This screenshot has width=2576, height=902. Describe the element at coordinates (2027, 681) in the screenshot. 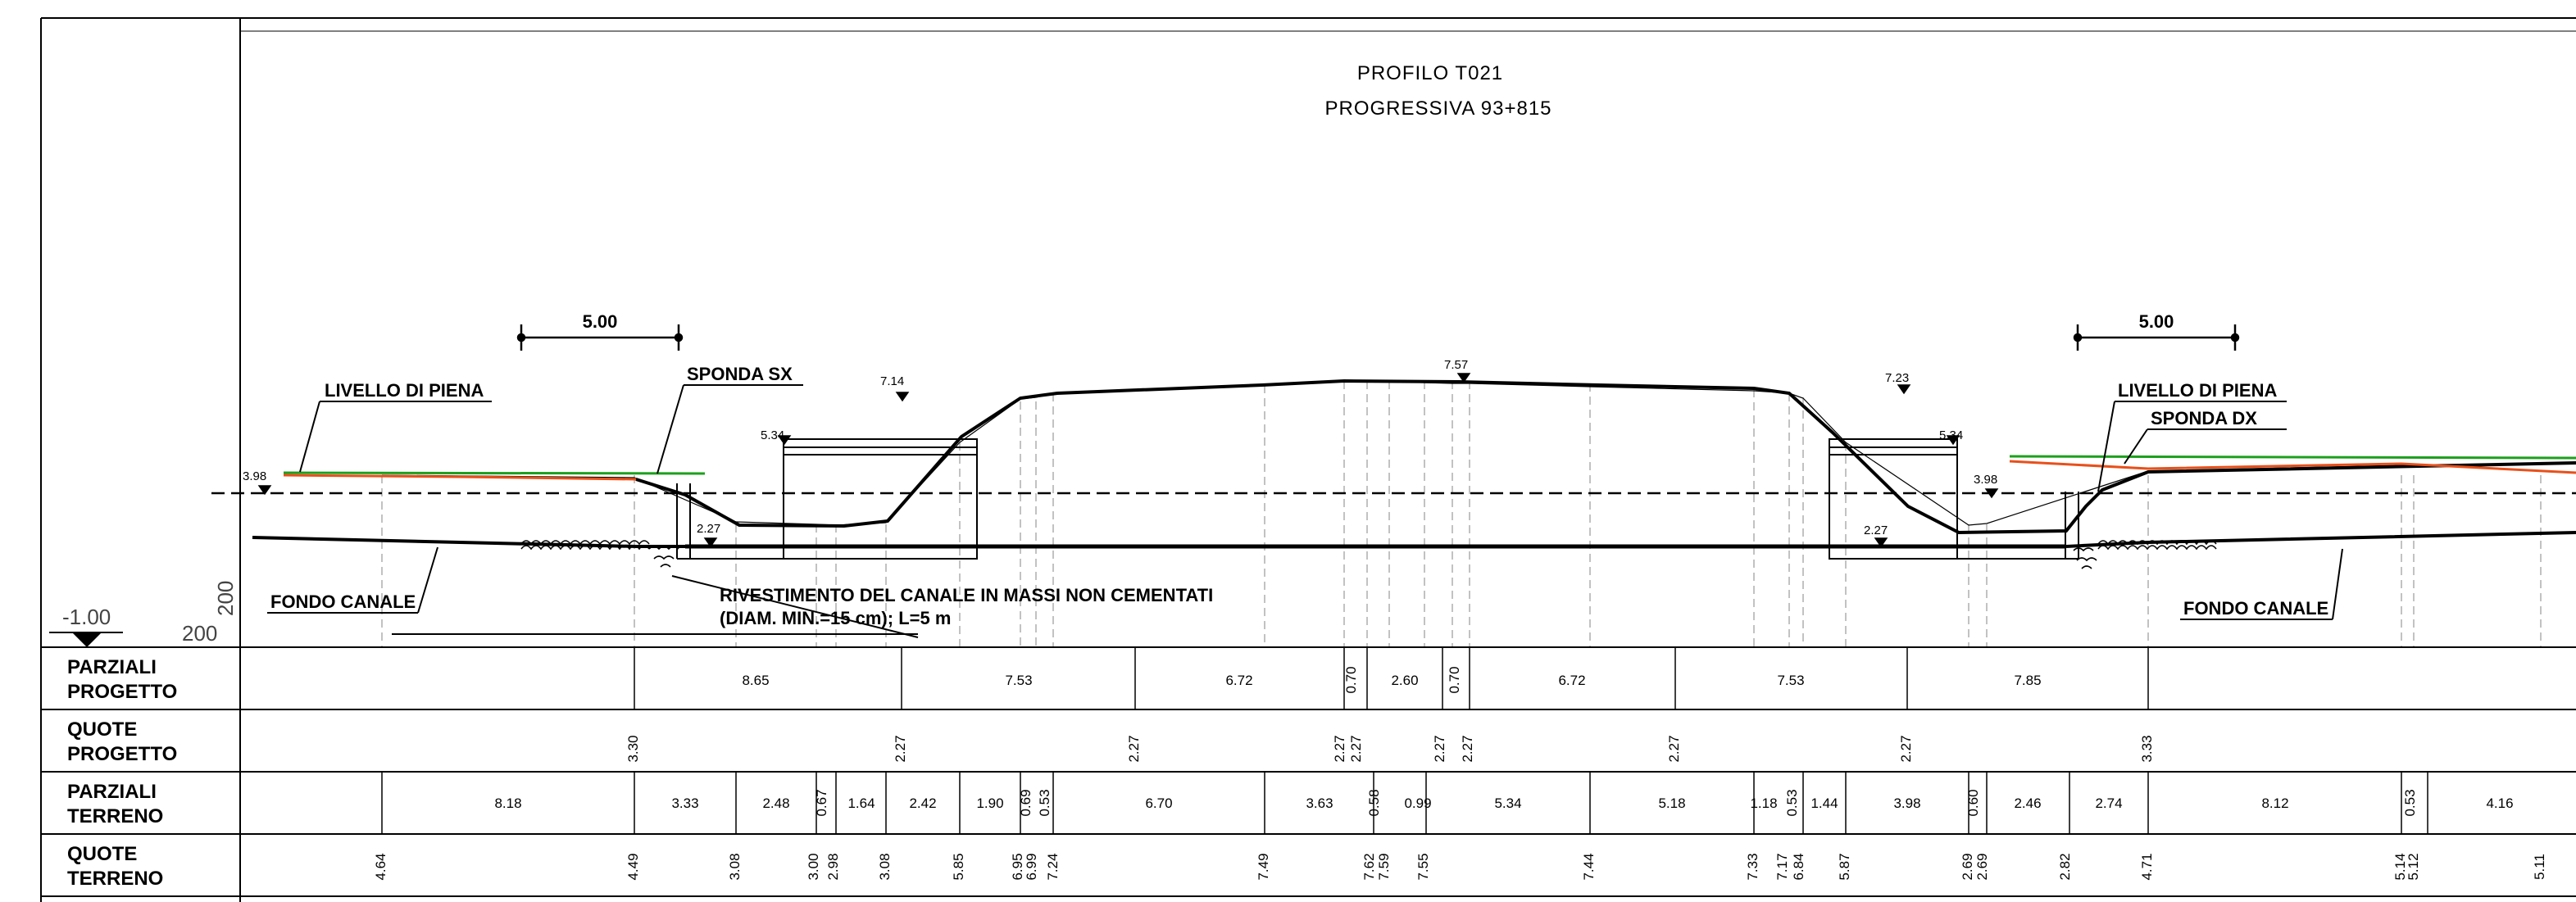

I see `parziali-progetto-cell: 7.85` at that location.